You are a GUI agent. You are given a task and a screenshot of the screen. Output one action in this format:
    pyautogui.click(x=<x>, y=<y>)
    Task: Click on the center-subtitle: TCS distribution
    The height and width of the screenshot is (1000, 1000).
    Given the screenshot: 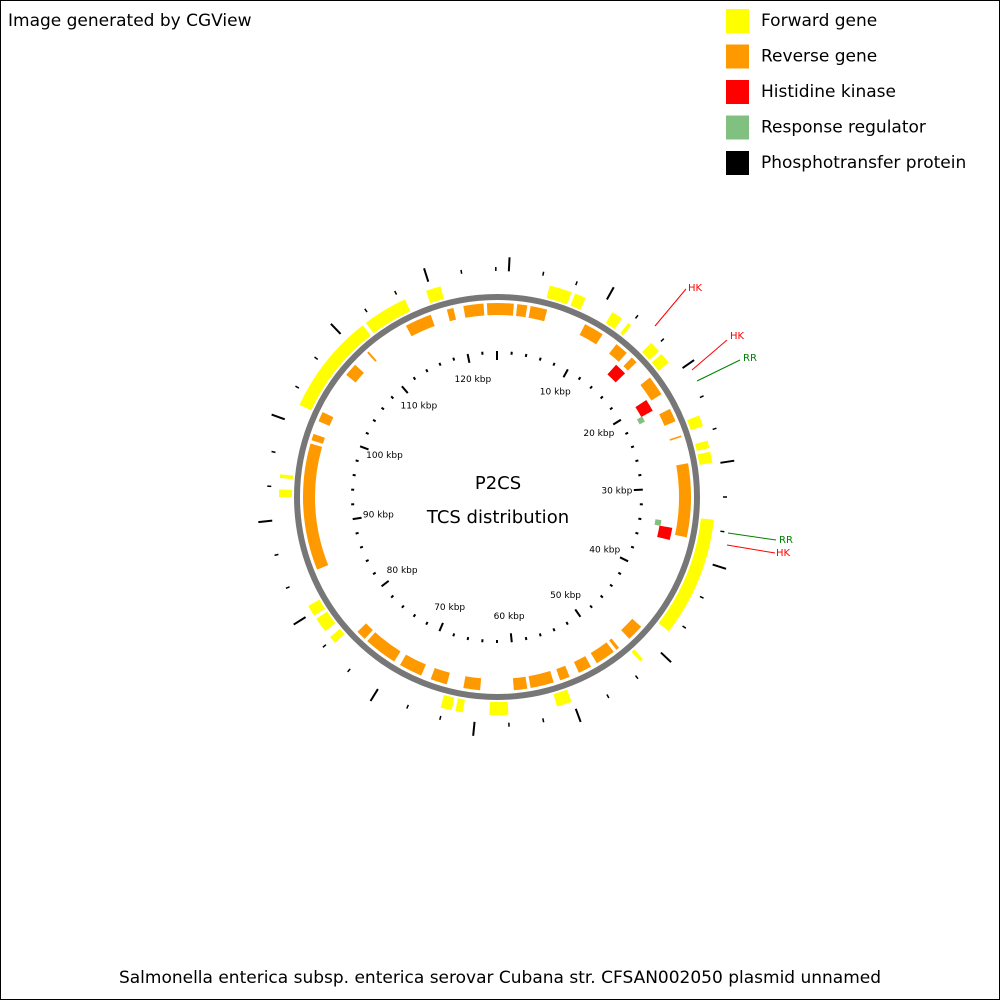 What is the action you would take?
    pyautogui.click(x=497, y=517)
    